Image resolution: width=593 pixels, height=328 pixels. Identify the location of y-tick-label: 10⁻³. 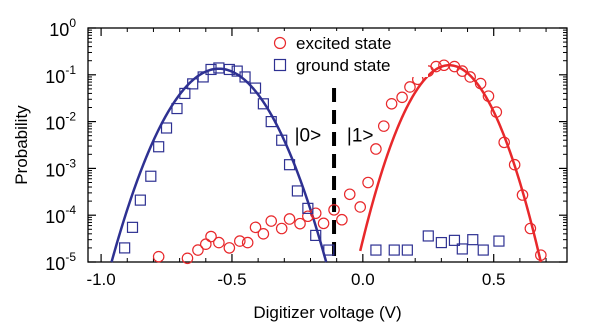
(60, 168).